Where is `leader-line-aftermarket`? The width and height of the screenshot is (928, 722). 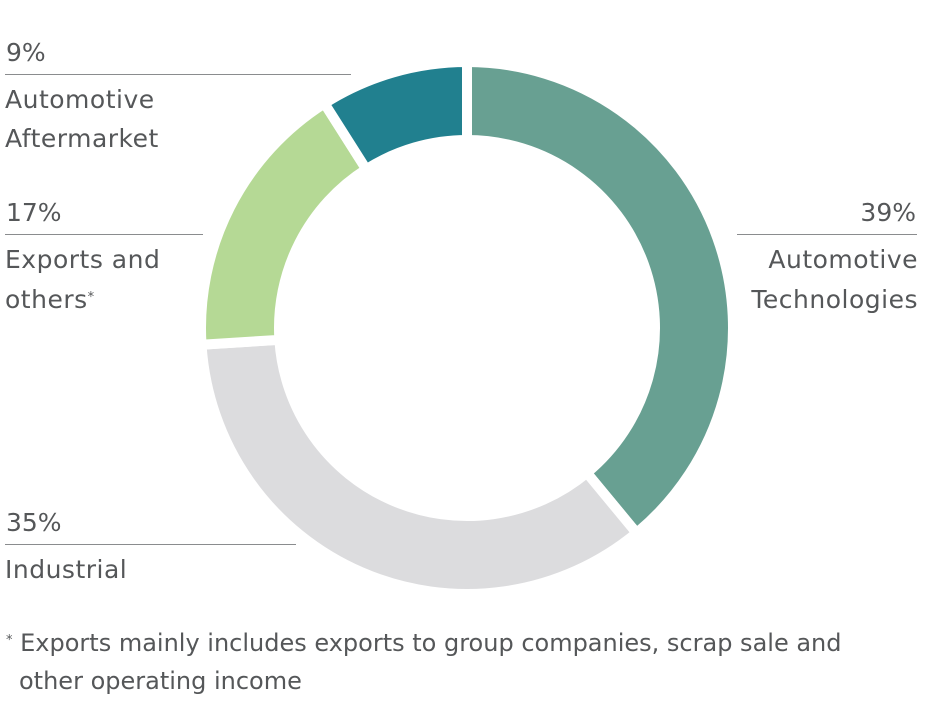 leader-line-aftermarket is located at coordinates (178, 74).